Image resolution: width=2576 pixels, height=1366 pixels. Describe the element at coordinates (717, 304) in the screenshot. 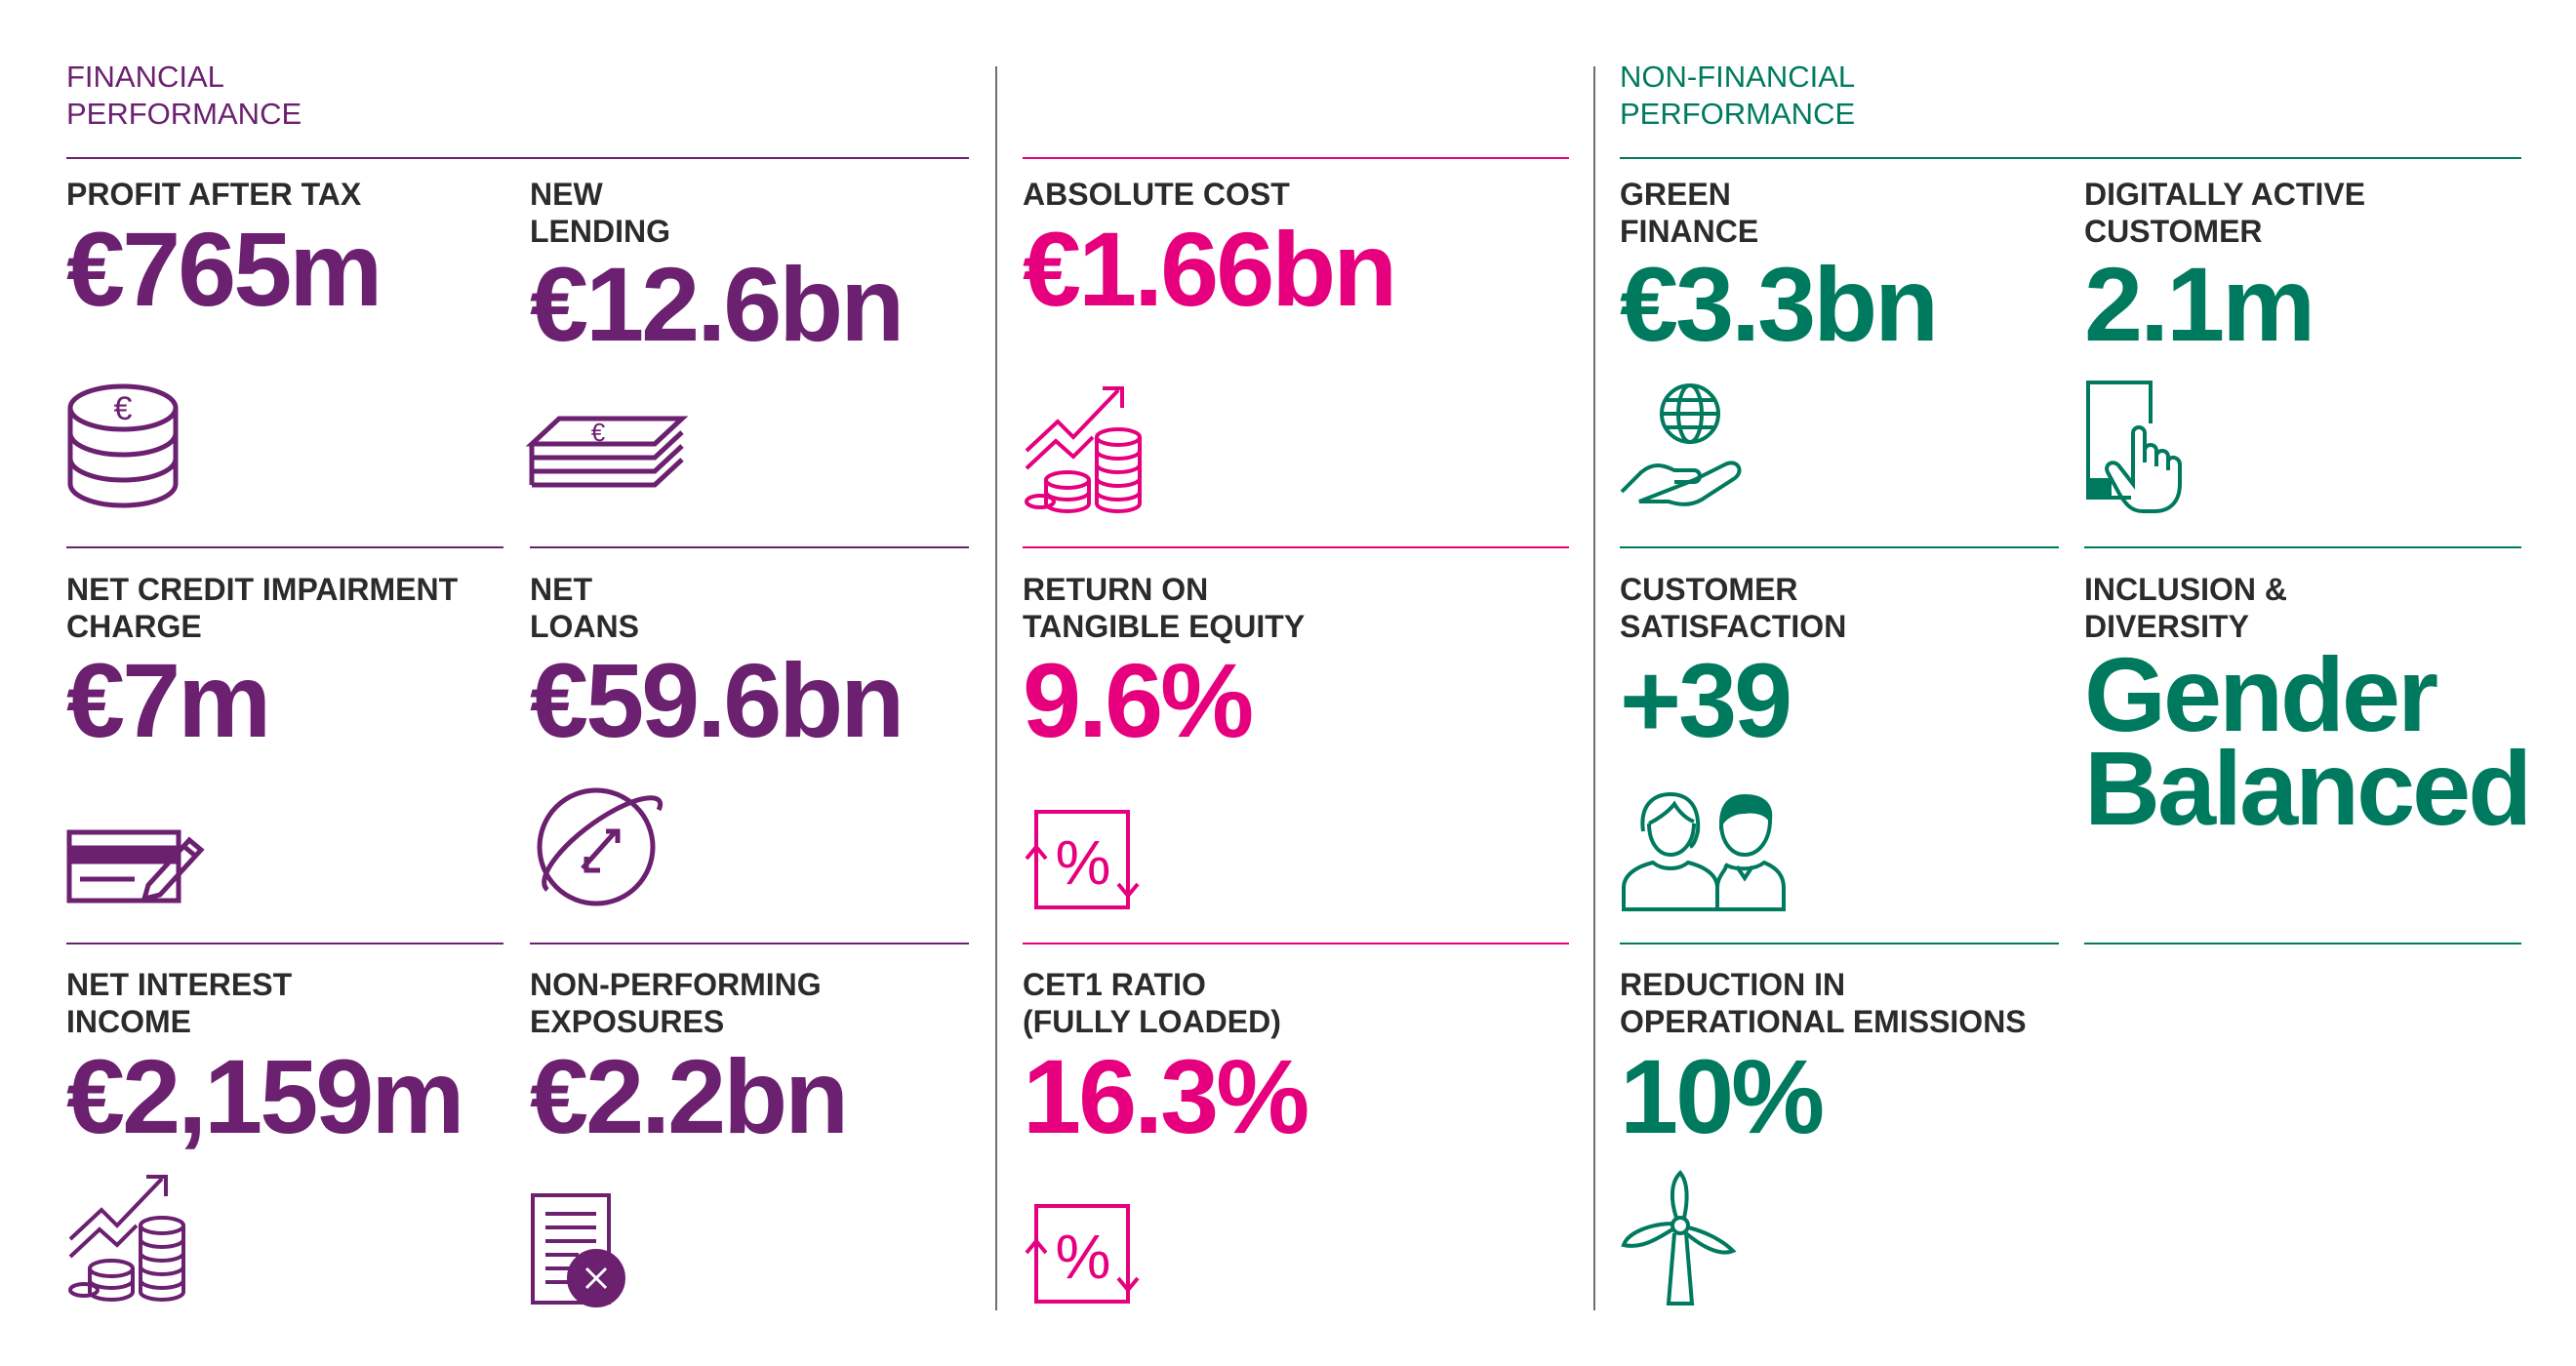

I see `new-lending-value: €12.6bn` at that location.